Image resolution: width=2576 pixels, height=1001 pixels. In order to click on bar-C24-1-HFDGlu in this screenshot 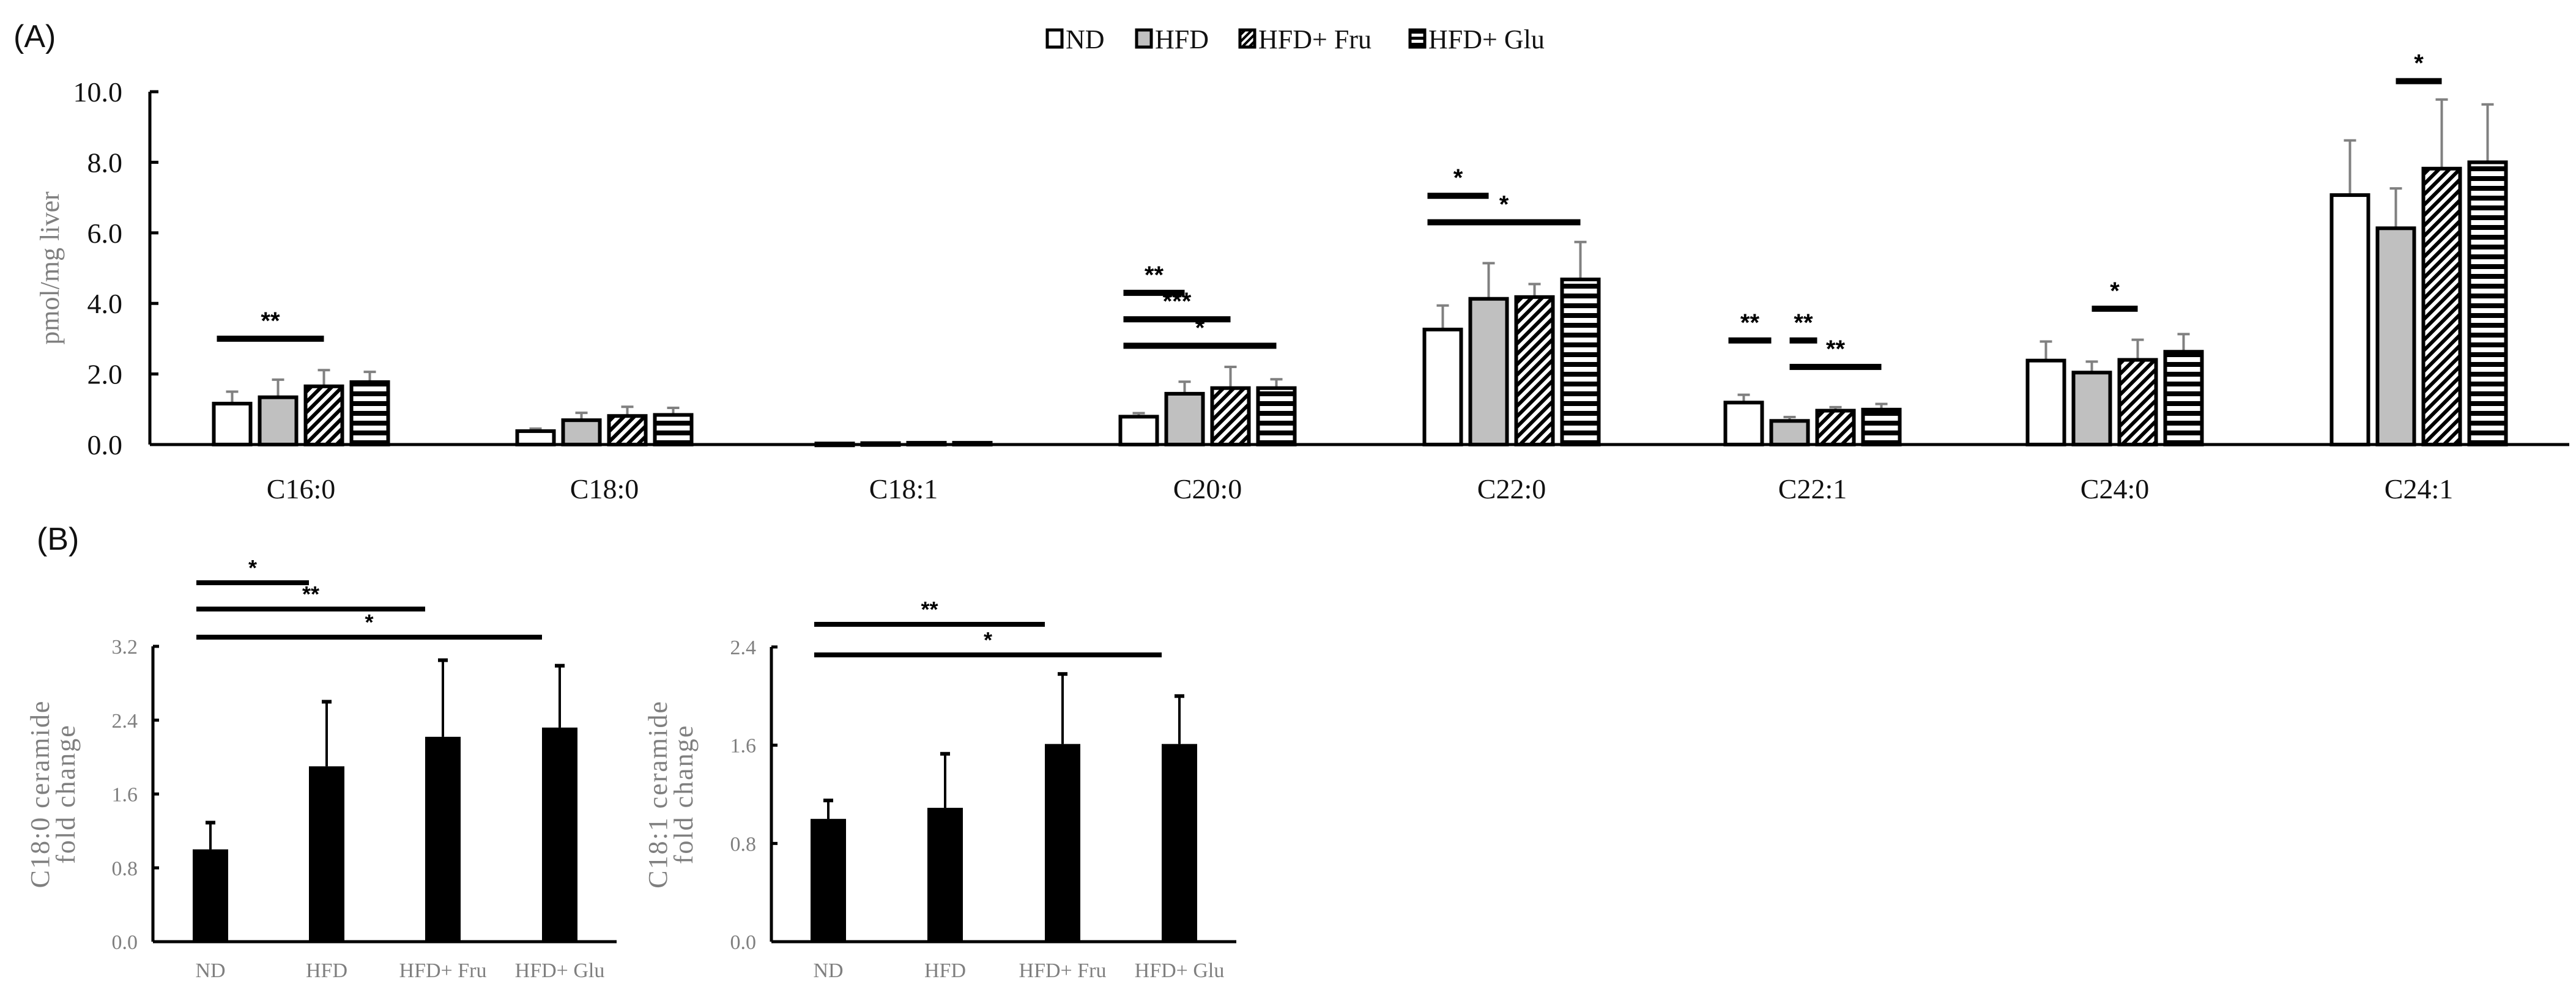, I will do `click(2487, 303)`.